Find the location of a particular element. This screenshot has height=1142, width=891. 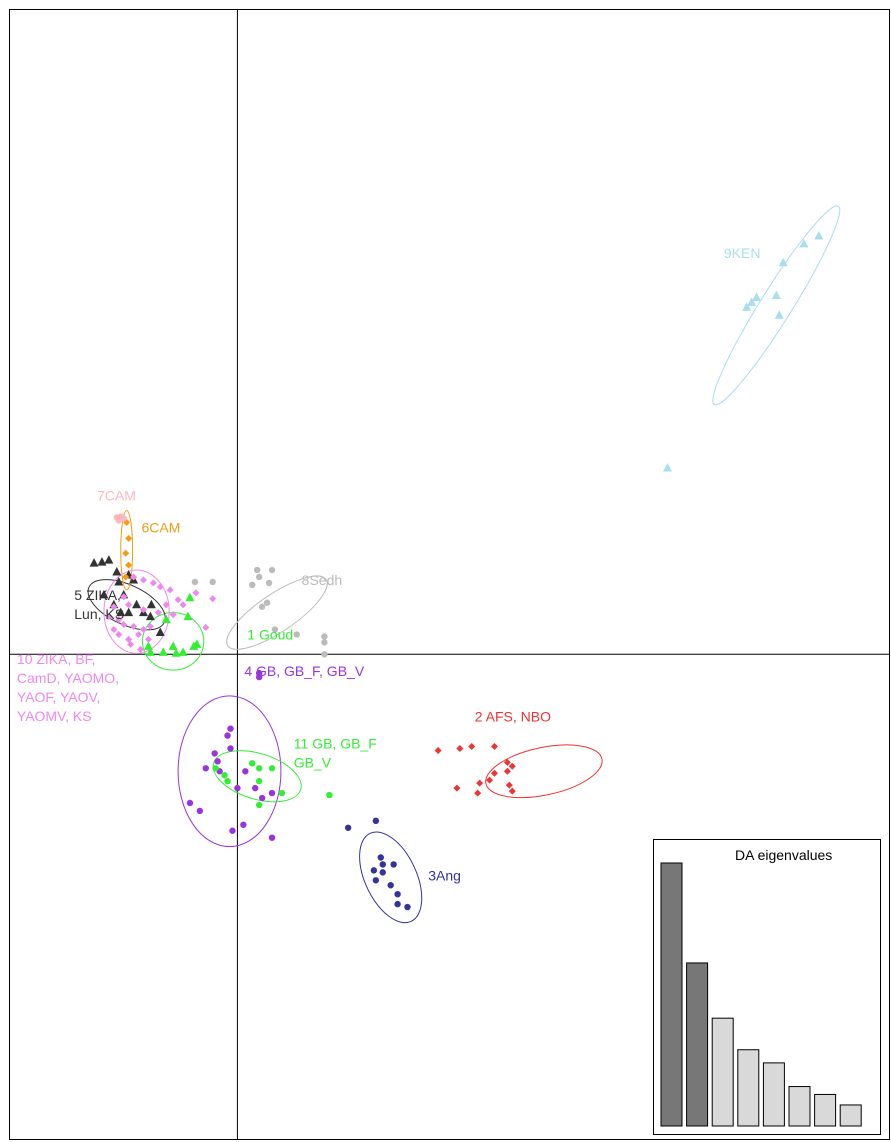

label-group-7: 7CAM is located at coordinates (116, 496).